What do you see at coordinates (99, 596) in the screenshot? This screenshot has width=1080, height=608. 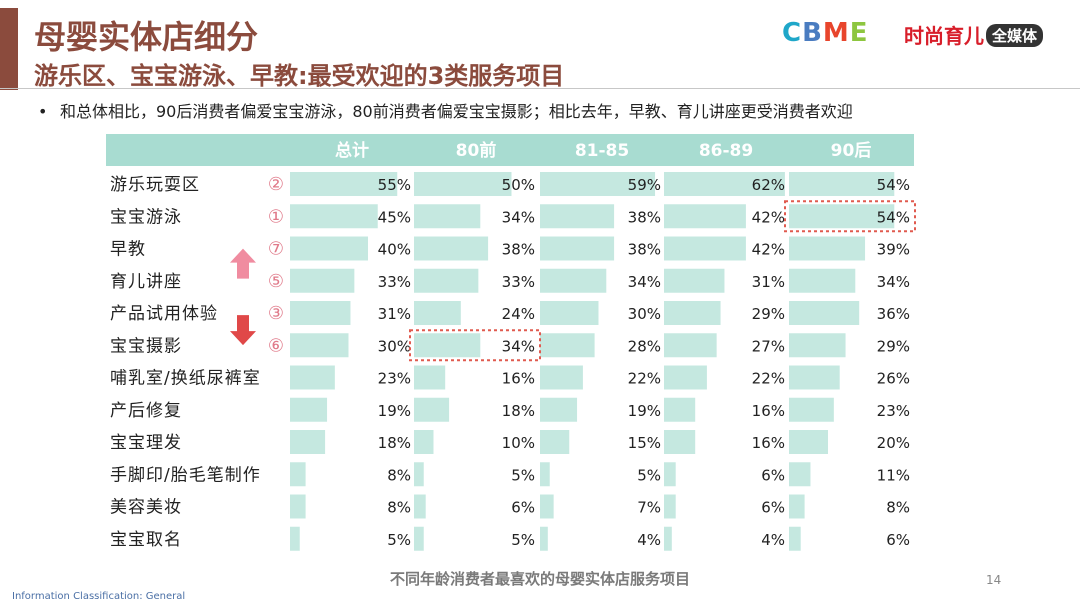 I see `information-classification: Information Classification: General` at bounding box center [99, 596].